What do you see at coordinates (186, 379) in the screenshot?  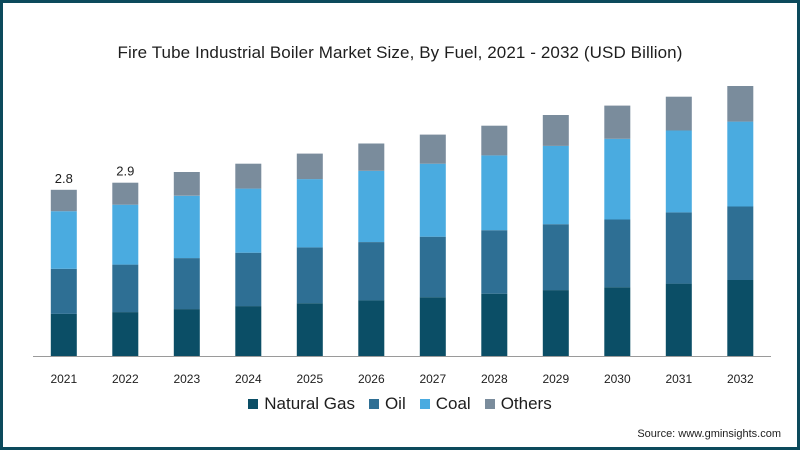 I see `x-tick-label-2023: 2023` at bounding box center [186, 379].